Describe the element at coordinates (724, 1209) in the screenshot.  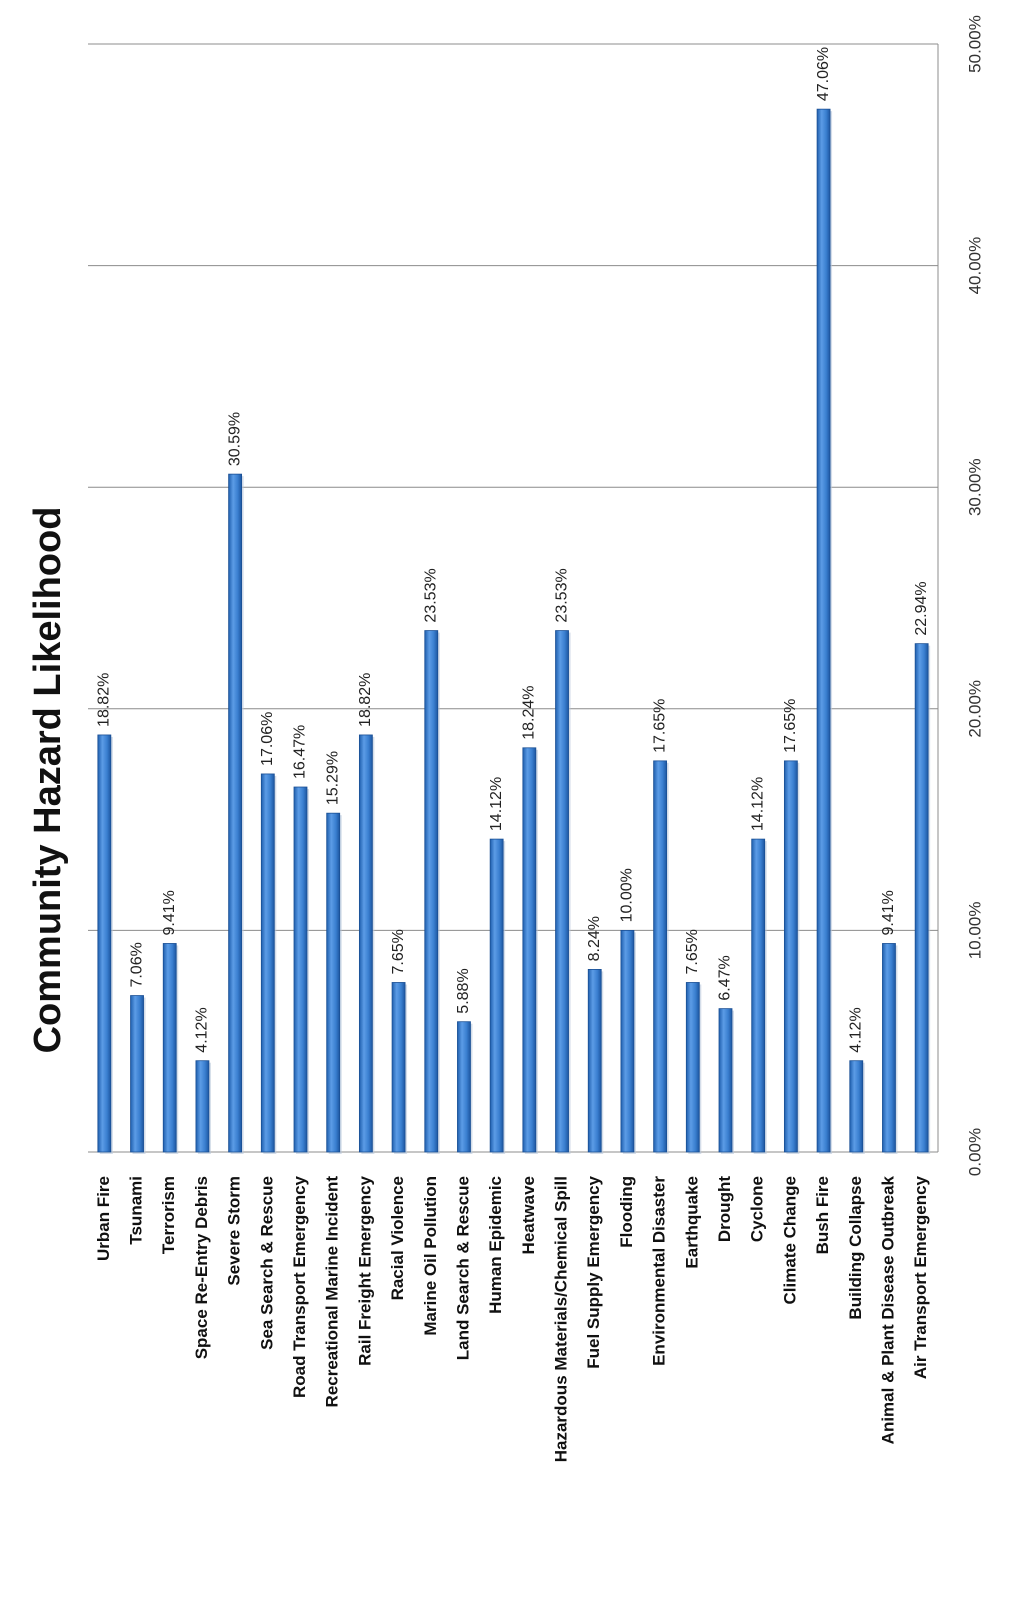
I see `category-label: Drought` at that location.